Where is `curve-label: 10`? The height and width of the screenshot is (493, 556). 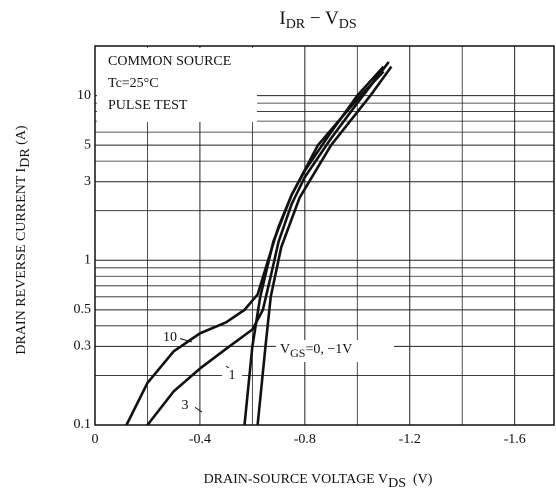 curve-label: 10 is located at coordinates (170, 337).